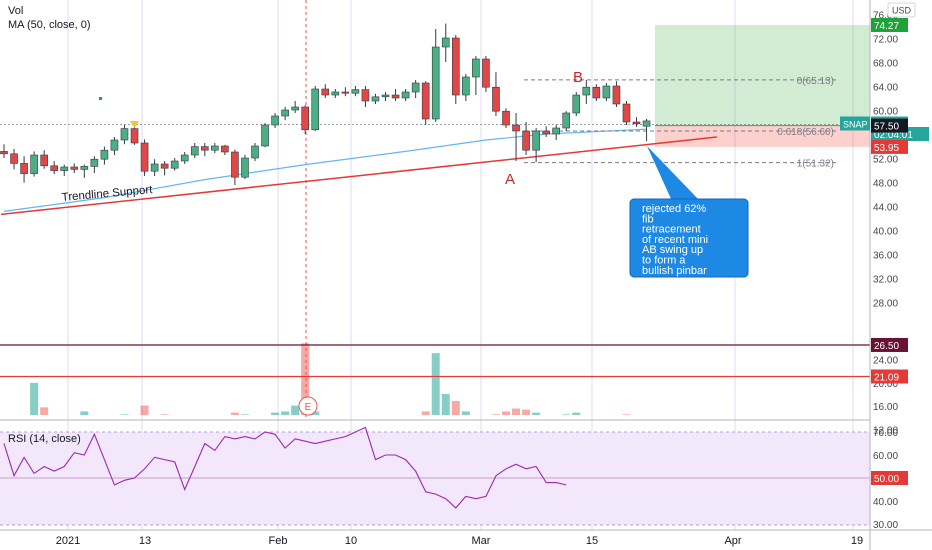 Image resolution: width=932 pixels, height=550 pixels. I want to click on price-tick: 28.00, so click(885, 304).